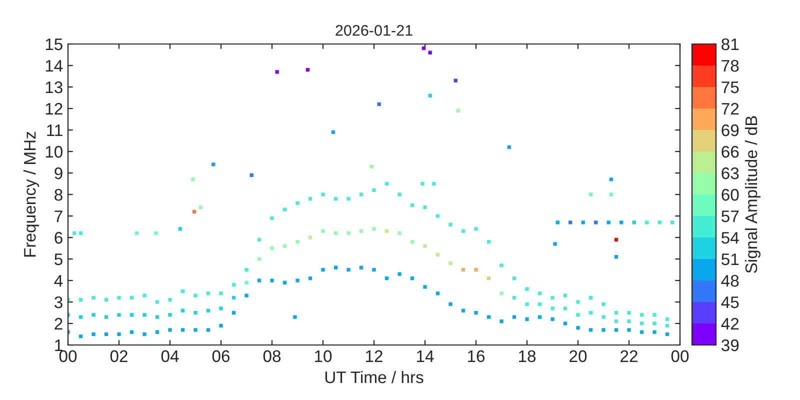 This screenshot has width=800, height=400. What do you see at coordinates (374, 377) in the screenshot?
I see `x-axis-title: UT Time / hrs` at bounding box center [374, 377].